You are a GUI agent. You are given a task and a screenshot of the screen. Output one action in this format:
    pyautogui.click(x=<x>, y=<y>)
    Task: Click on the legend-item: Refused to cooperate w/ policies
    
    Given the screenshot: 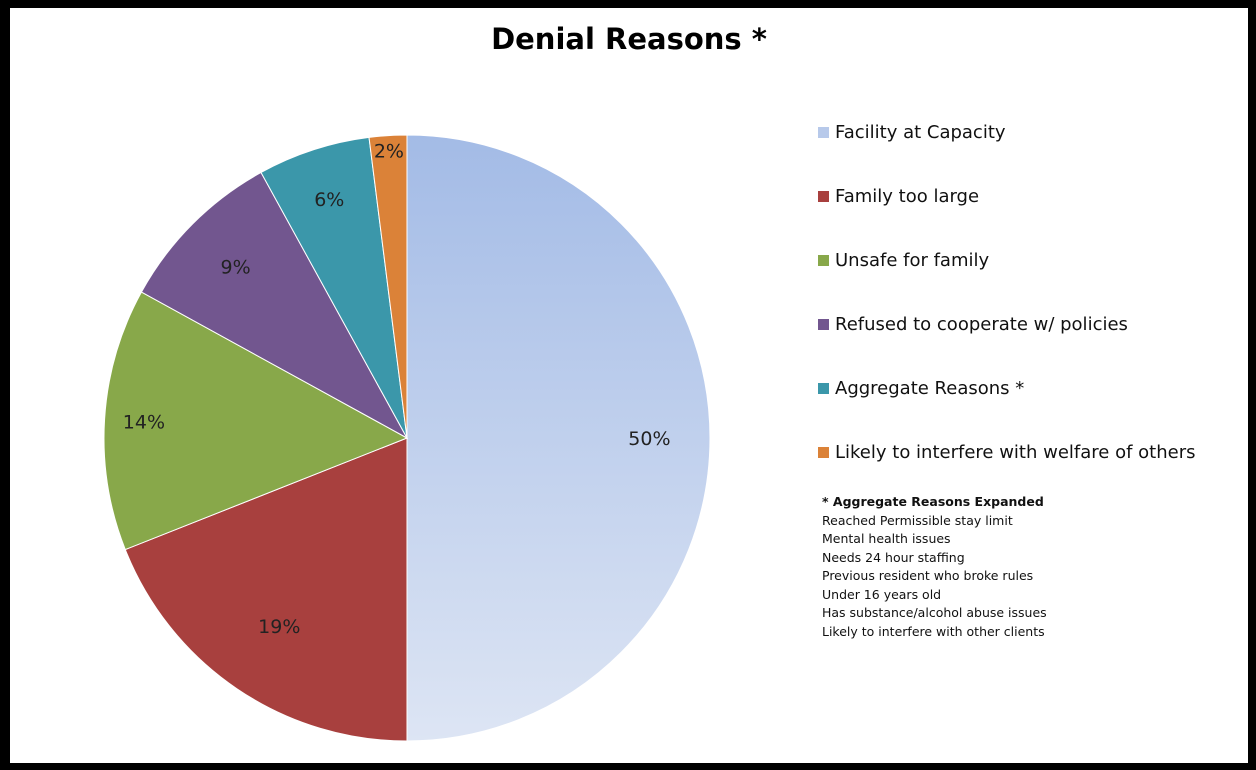 What is the action you would take?
    pyautogui.click(x=1030, y=324)
    